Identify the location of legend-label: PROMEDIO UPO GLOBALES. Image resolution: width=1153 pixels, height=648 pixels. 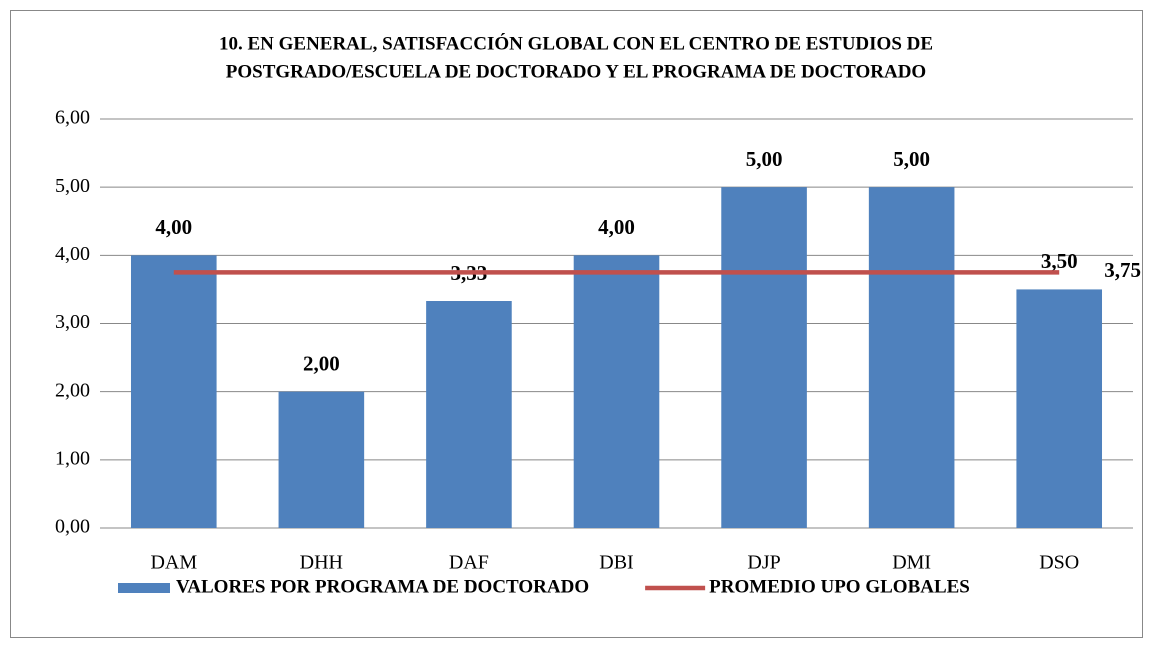
(839, 586).